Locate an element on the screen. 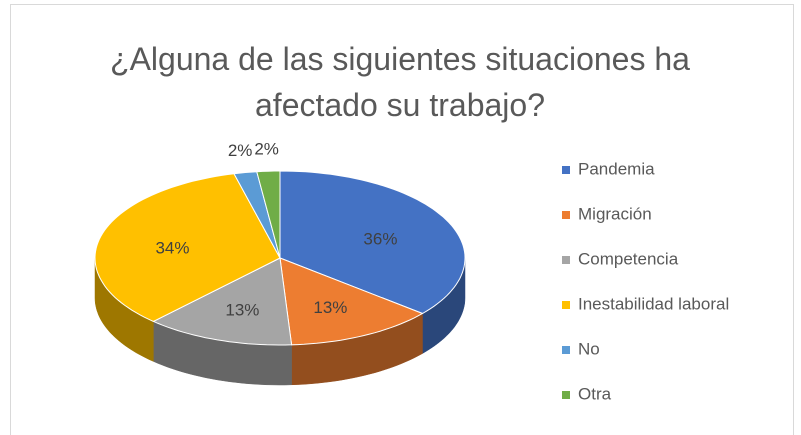 This screenshot has width=801, height=435. legend-label: Competencia is located at coordinates (628, 258).